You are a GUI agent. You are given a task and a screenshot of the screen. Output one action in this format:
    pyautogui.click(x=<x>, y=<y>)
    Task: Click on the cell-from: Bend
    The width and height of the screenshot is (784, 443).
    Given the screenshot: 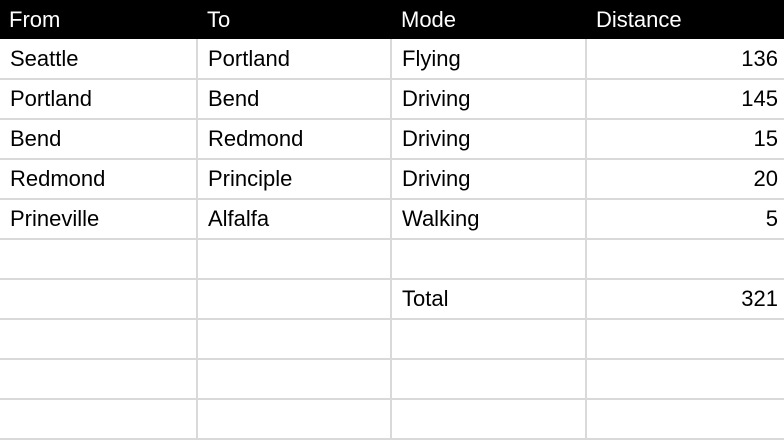 What is the action you would take?
    pyautogui.click(x=99, y=139)
    